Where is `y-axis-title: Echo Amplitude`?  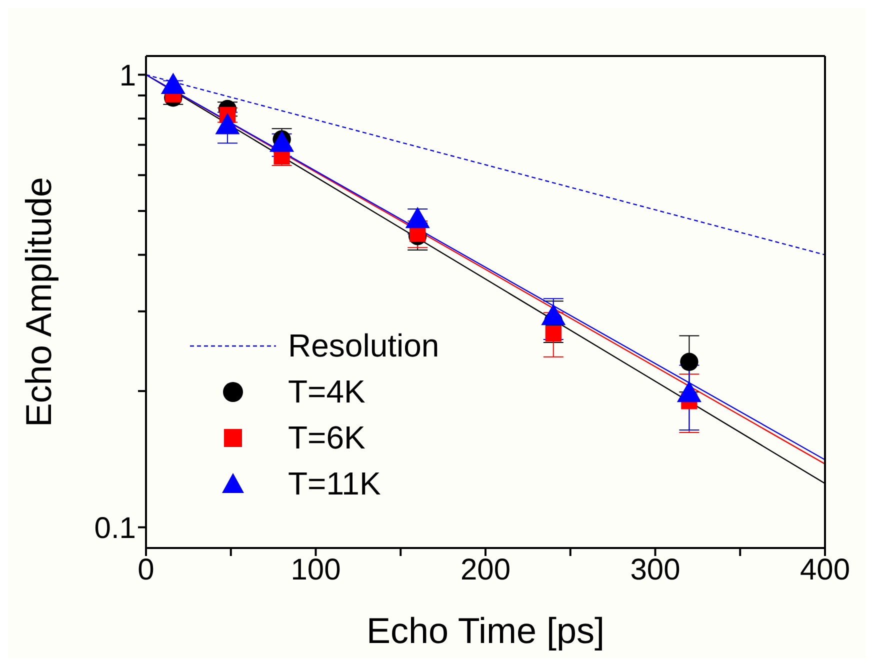
y-axis-title: Echo Amplitude is located at coordinates (38, 302).